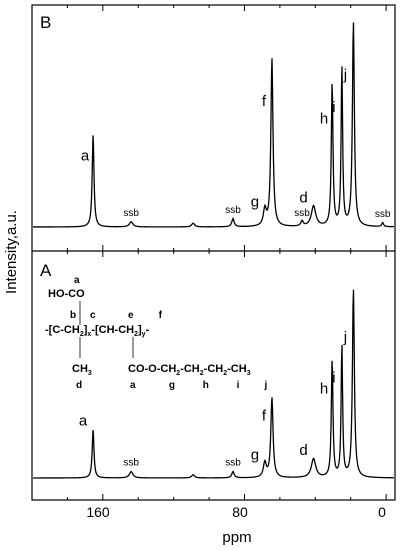 The image size is (400, 550). What do you see at coordinates (90, 373) in the screenshot?
I see `methyl-sub-3: 3` at bounding box center [90, 373].